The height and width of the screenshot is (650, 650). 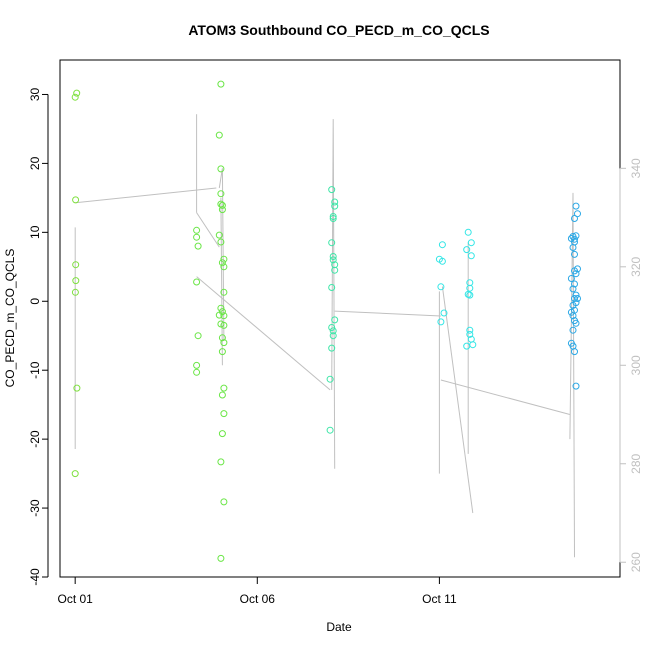 What do you see at coordinates (35, 439) in the screenshot?
I see `y-tick-label: -20` at bounding box center [35, 439].